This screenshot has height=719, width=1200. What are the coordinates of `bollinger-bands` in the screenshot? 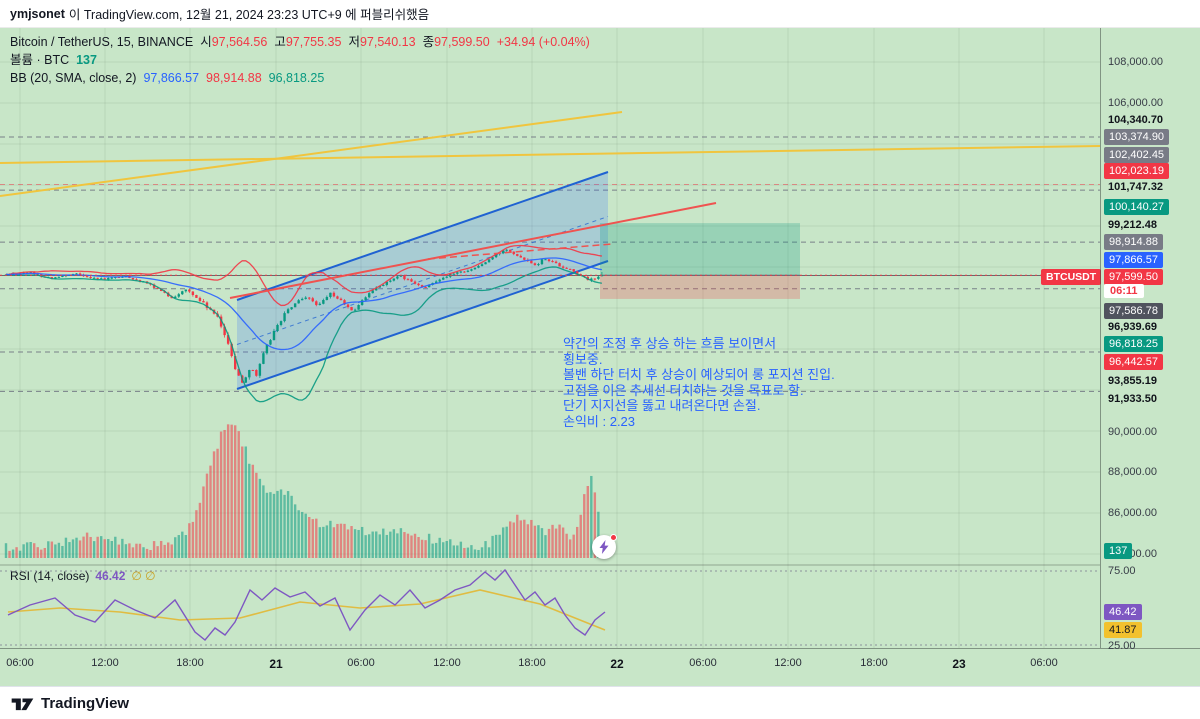 It's located at (304, 323).